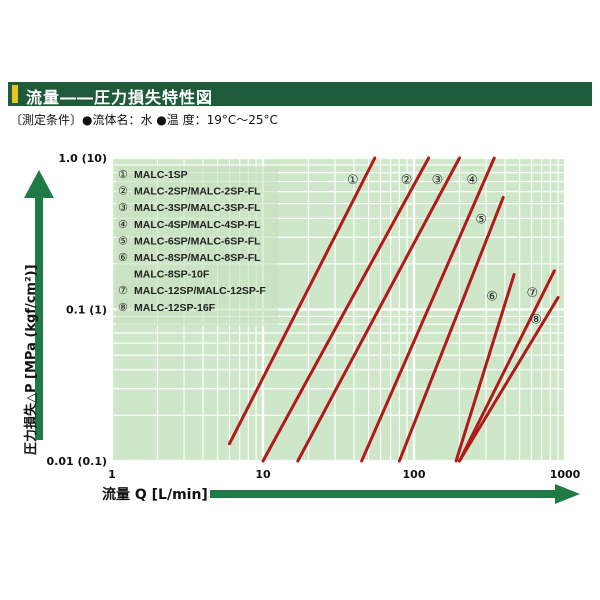  I want to click on legend-entry: MALC-12SP-16F, so click(175, 308).